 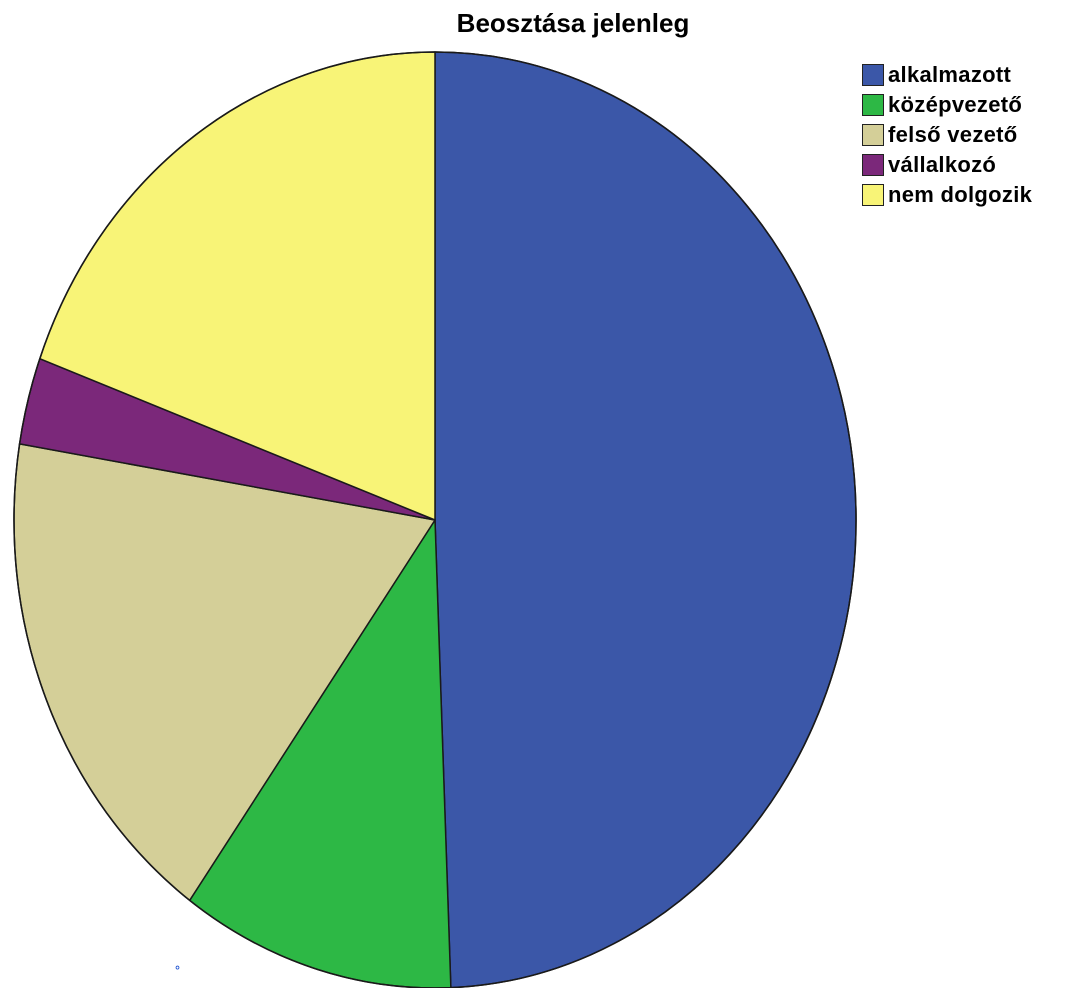 I want to click on legend-label: középvezető, so click(x=955, y=104).